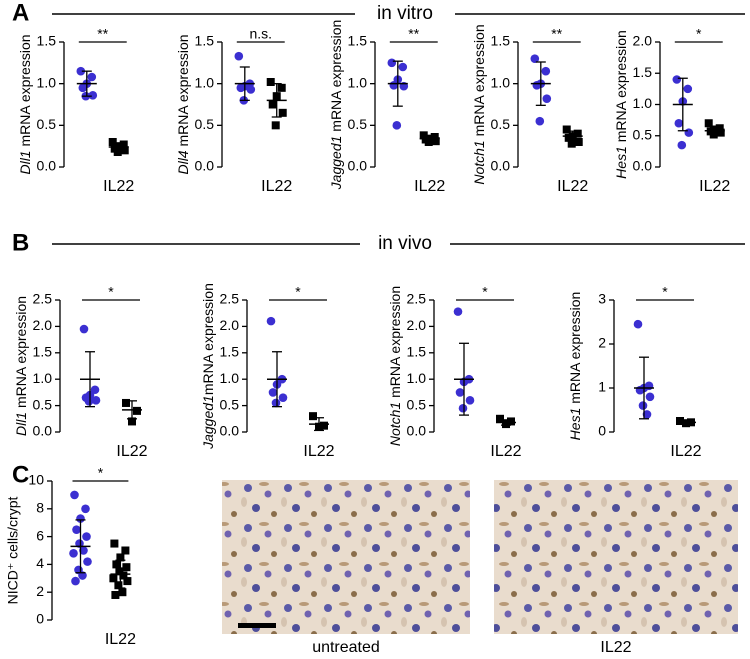 This screenshot has width=750, height=659. I want to click on y-tick-label: 3, so click(602, 299).